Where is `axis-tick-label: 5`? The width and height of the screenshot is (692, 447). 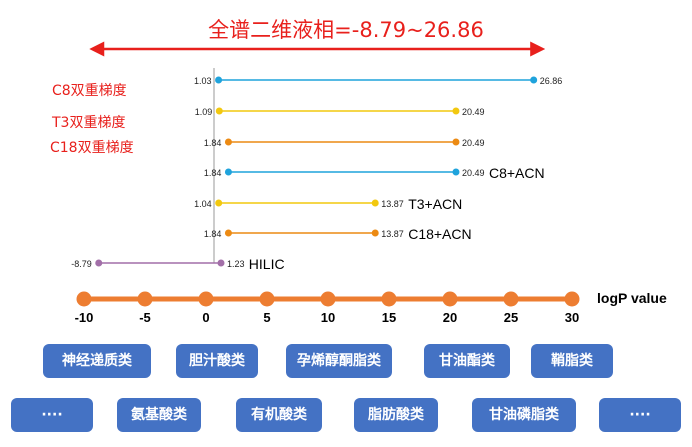 axis-tick-label: 5 is located at coordinates (266, 317).